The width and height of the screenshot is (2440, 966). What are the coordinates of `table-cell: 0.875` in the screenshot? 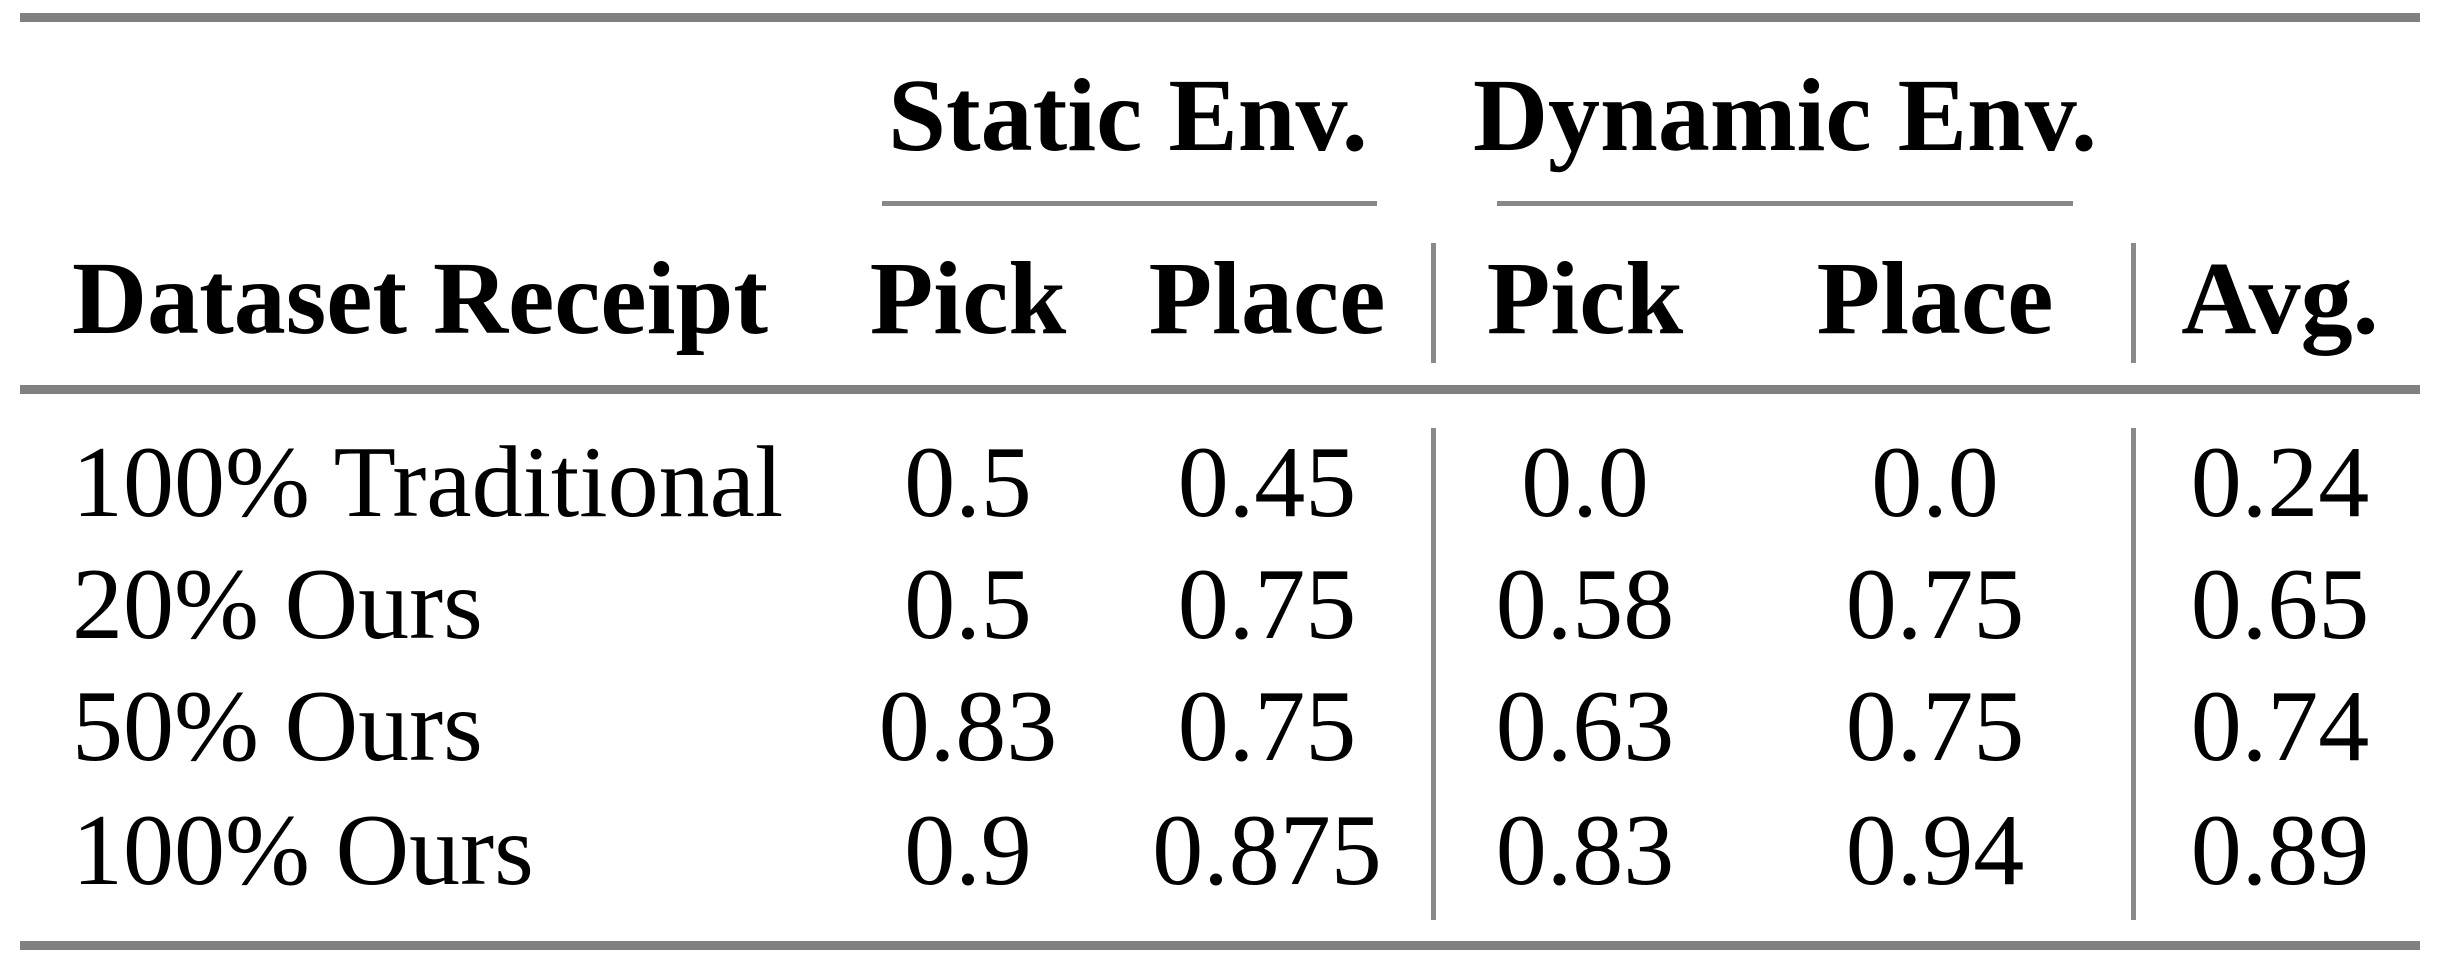 It's located at (1267, 850).